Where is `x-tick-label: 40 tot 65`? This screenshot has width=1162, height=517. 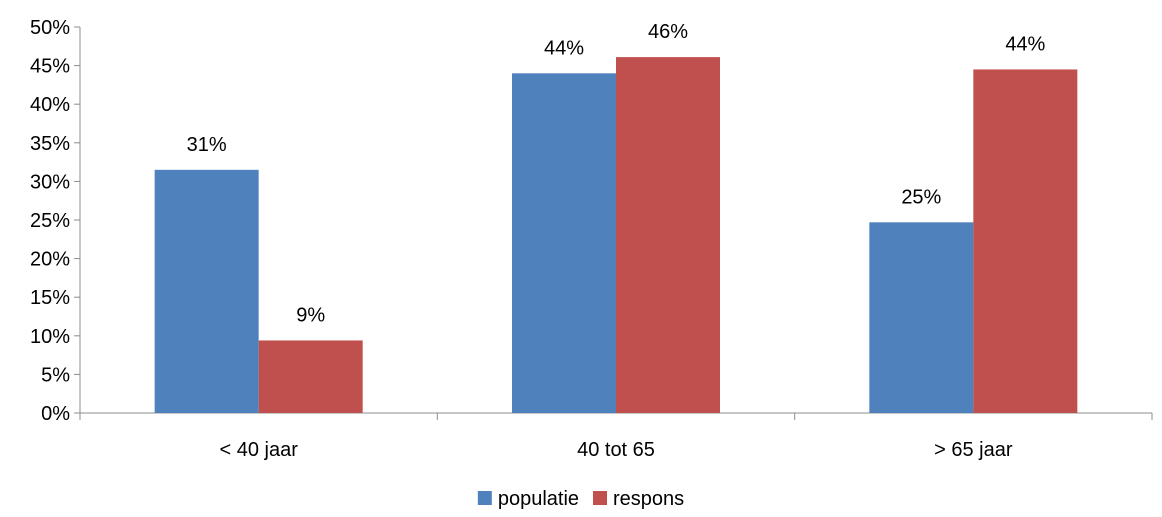 x-tick-label: 40 tot 65 is located at coordinates (616, 450).